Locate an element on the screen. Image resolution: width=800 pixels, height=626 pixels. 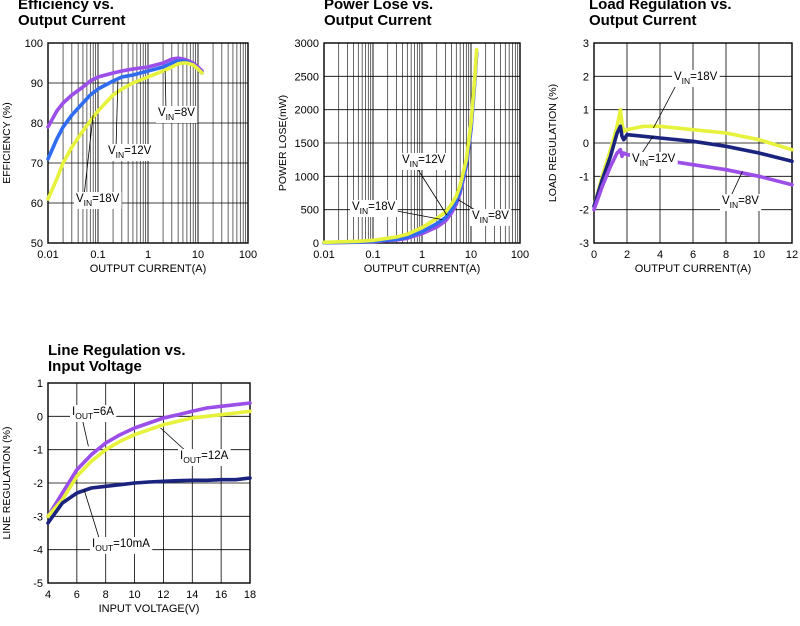
power-loss-x-axis-label: OUTPUT CURRENT(A) is located at coordinates (422, 269).